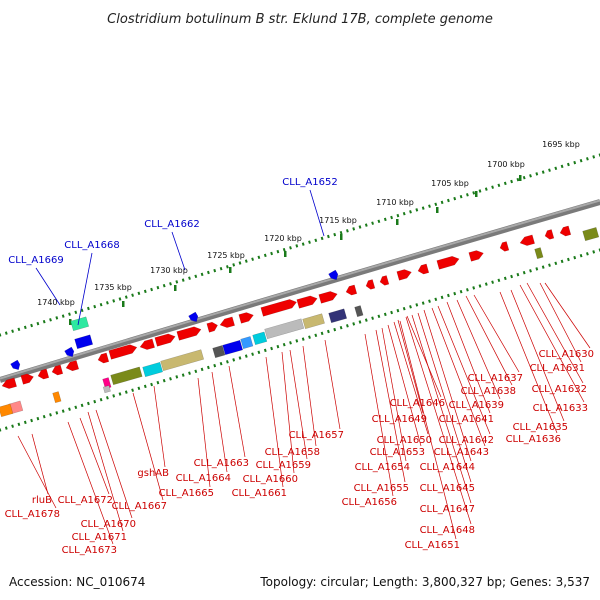 This screenshot has height=600, width=600. I want to click on gene-label: CLL_A1657, so click(316, 435).